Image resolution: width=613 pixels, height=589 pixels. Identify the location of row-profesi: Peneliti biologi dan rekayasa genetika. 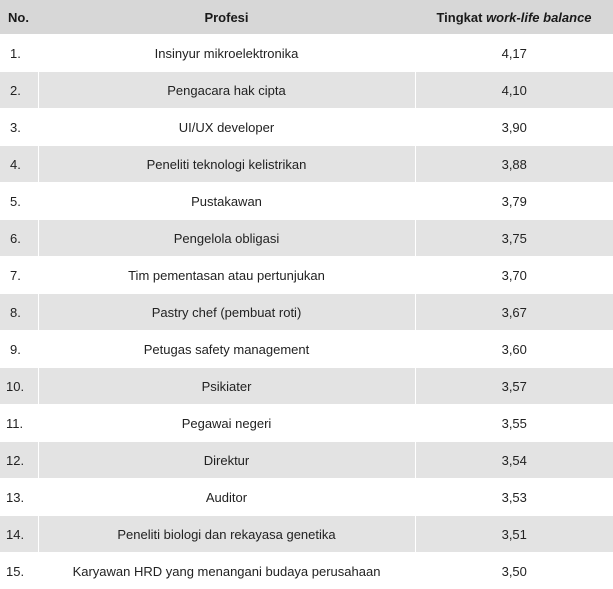
(226, 534).